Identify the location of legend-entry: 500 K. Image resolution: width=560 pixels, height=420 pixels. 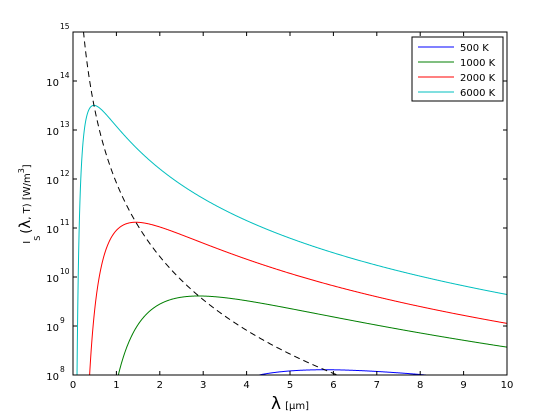
(474, 48).